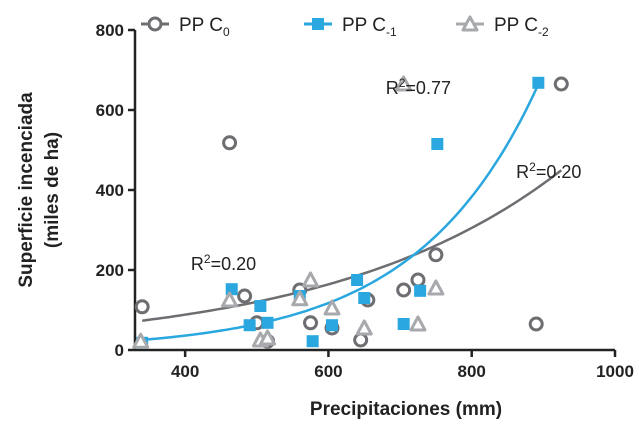 The width and height of the screenshot is (639, 426). Describe the element at coordinates (470, 23) in the screenshot. I see `legend-marker-triangle` at that location.